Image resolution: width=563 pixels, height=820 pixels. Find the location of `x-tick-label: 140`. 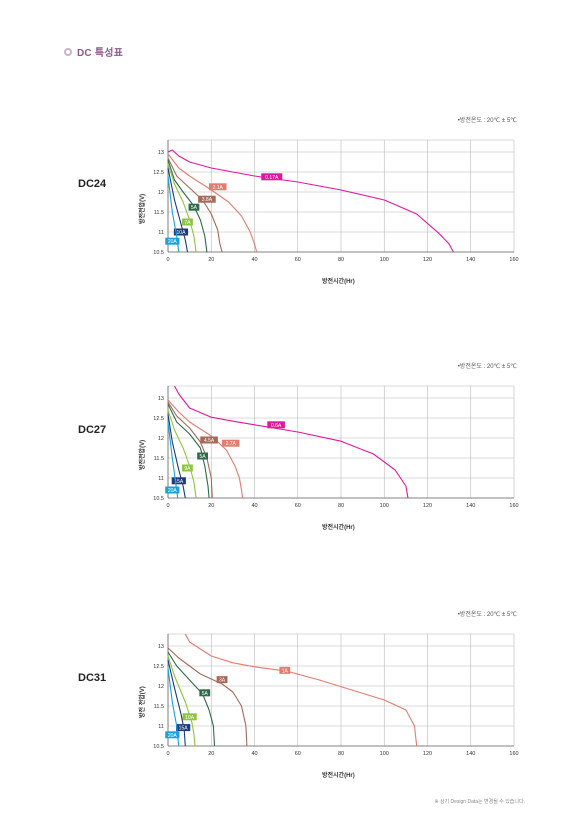

x-tick-label: 140 is located at coordinates (470, 506).